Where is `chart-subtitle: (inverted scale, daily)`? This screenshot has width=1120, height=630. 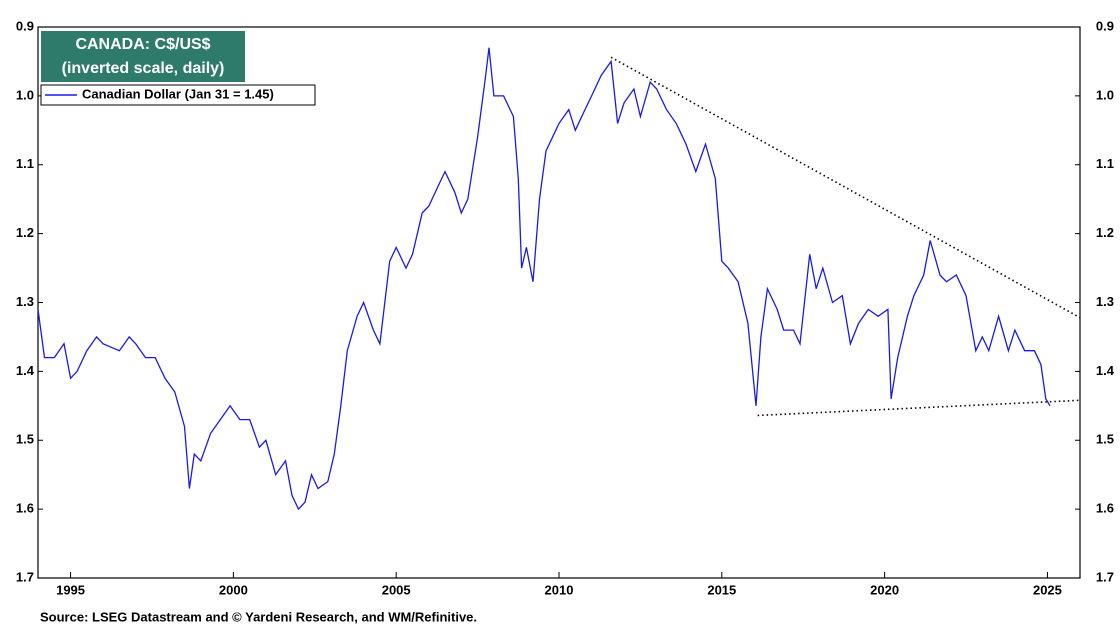 chart-subtitle: (inverted scale, daily) is located at coordinates (143, 68).